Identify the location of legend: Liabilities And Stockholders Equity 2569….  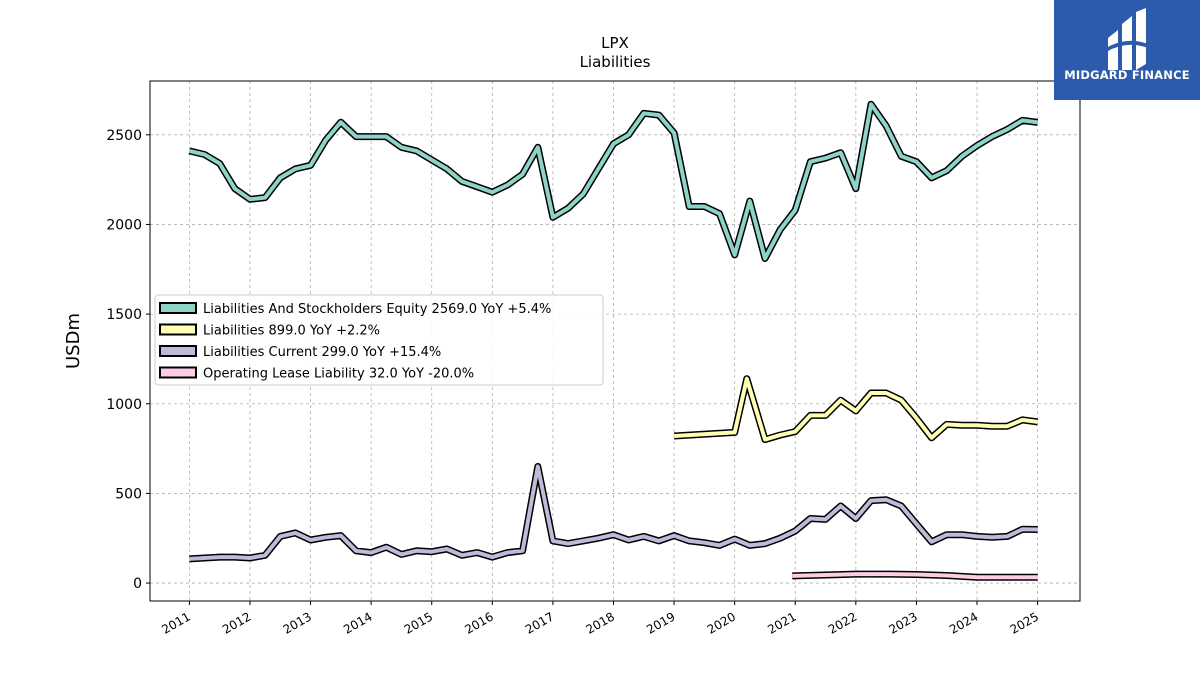
(379, 340).